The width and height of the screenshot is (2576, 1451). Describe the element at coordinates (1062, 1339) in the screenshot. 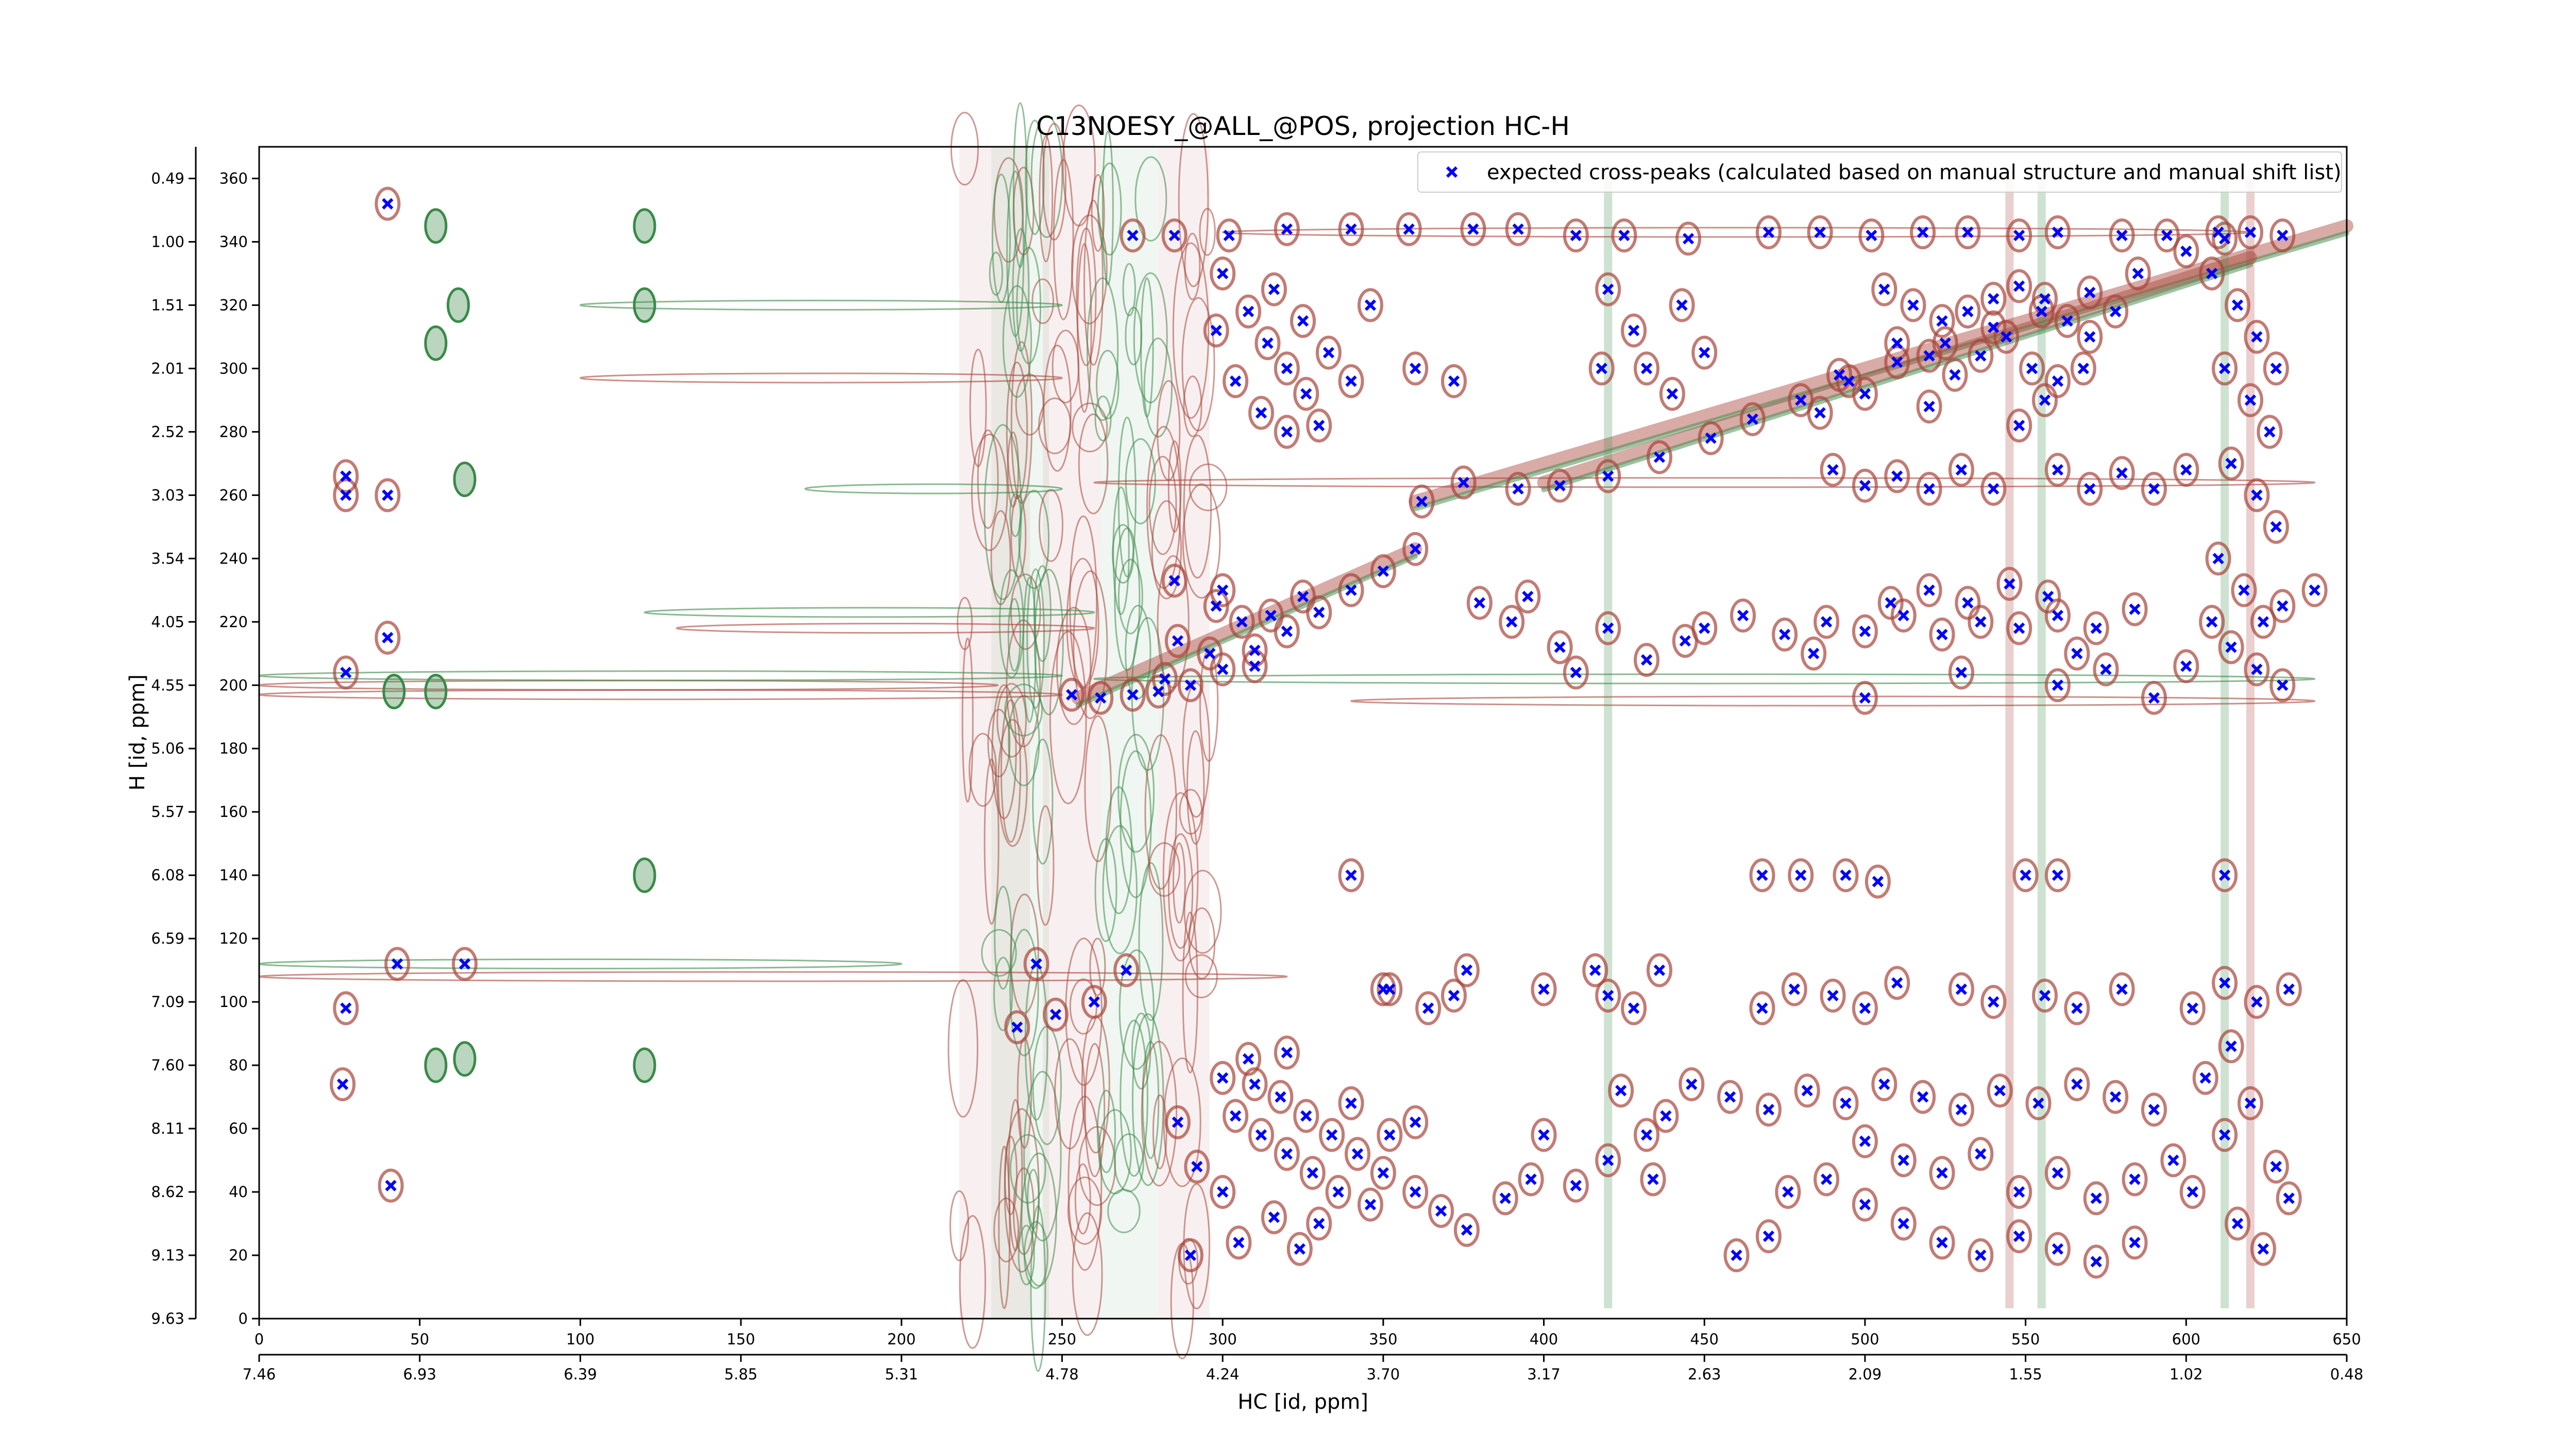

I see `x-tick-label: 250` at that location.